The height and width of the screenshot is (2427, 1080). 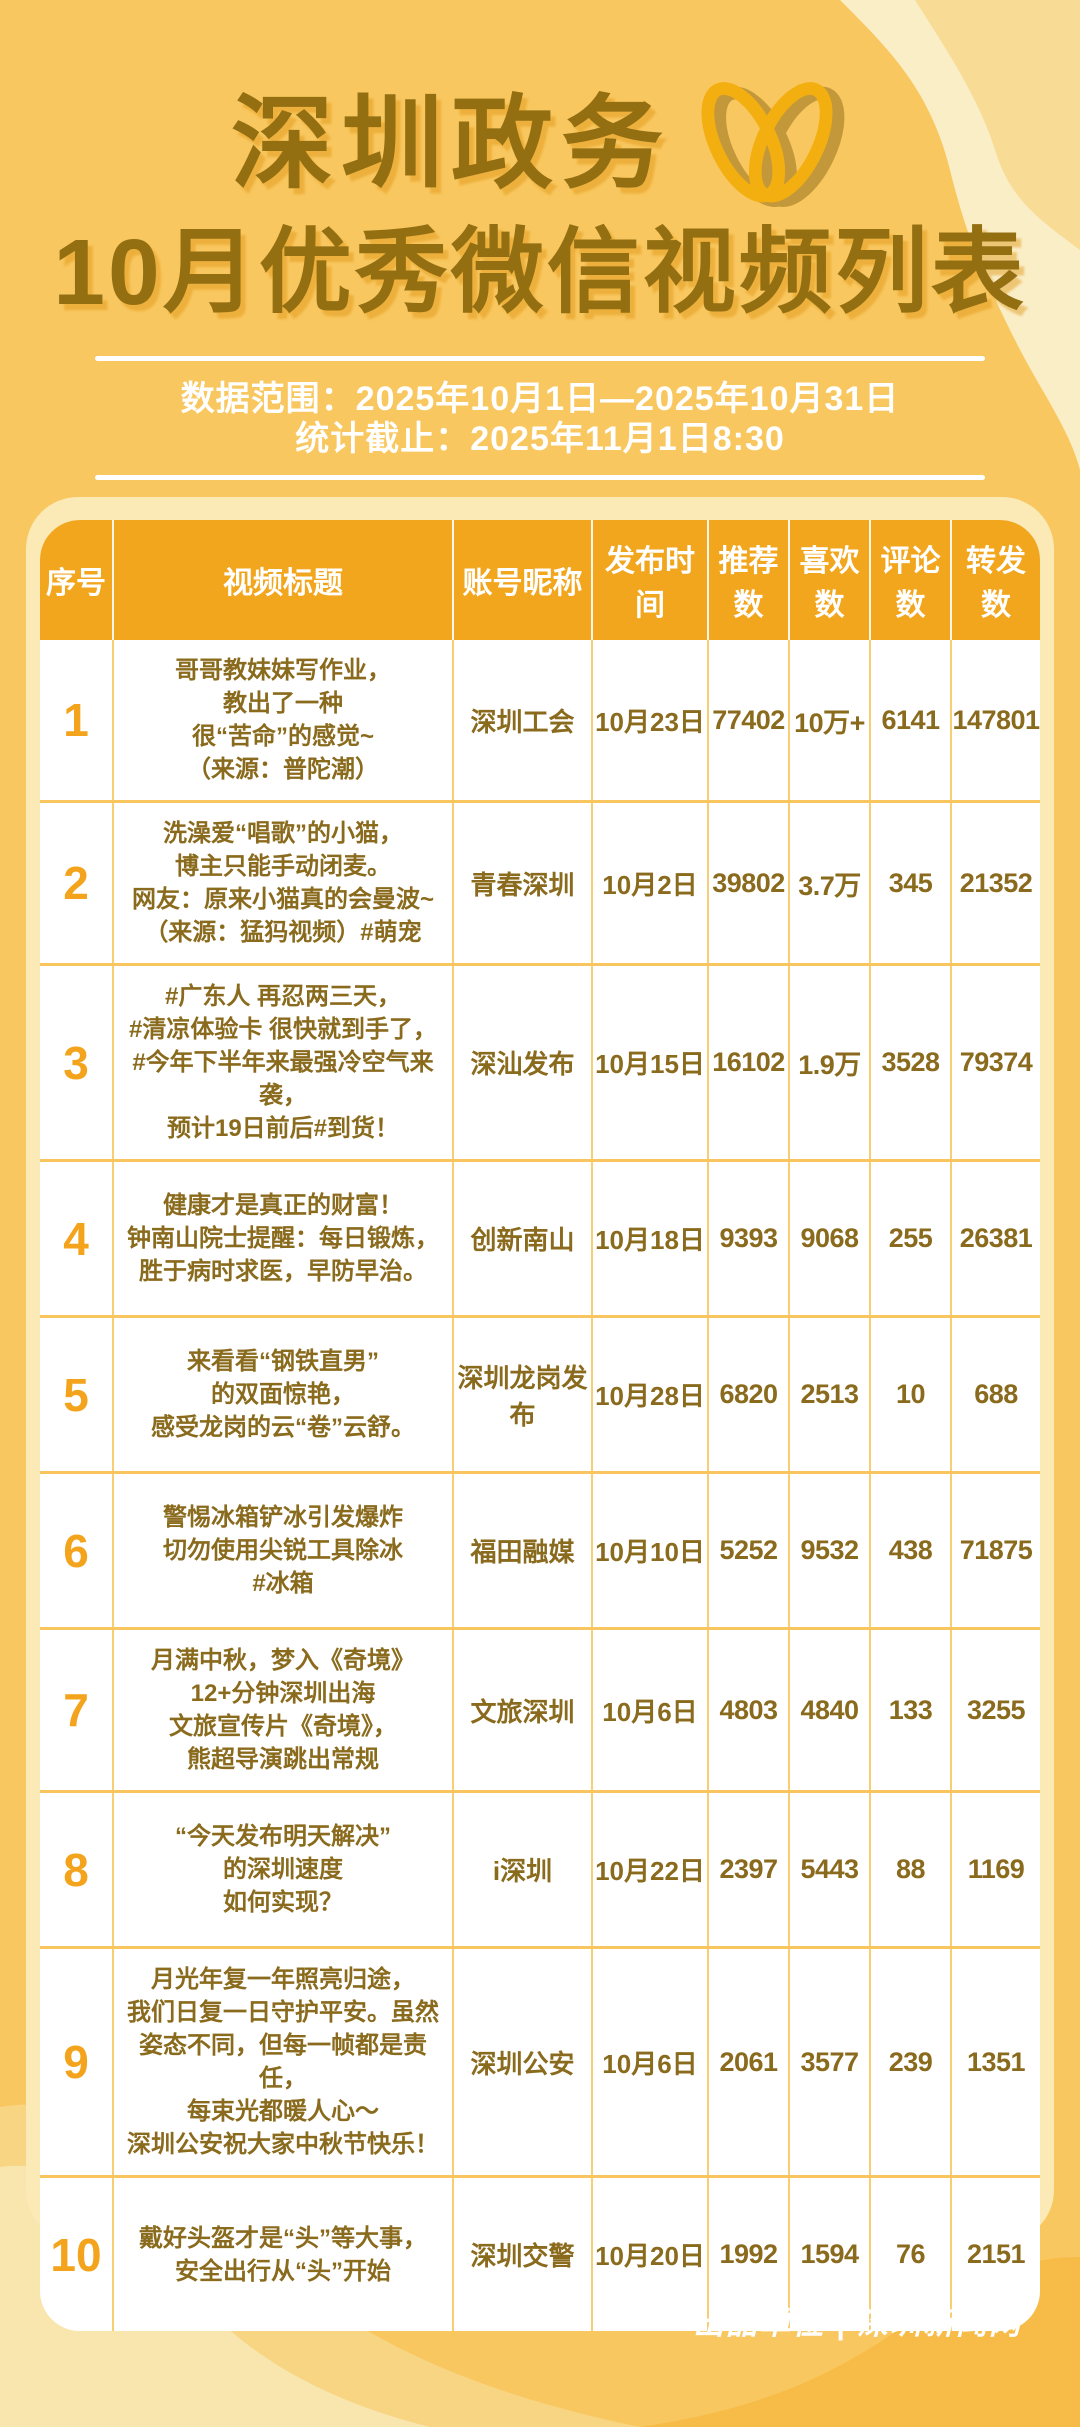 What do you see at coordinates (749, 580) in the screenshot?
I see `col-header-recommend: 推荐数` at bounding box center [749, 580].